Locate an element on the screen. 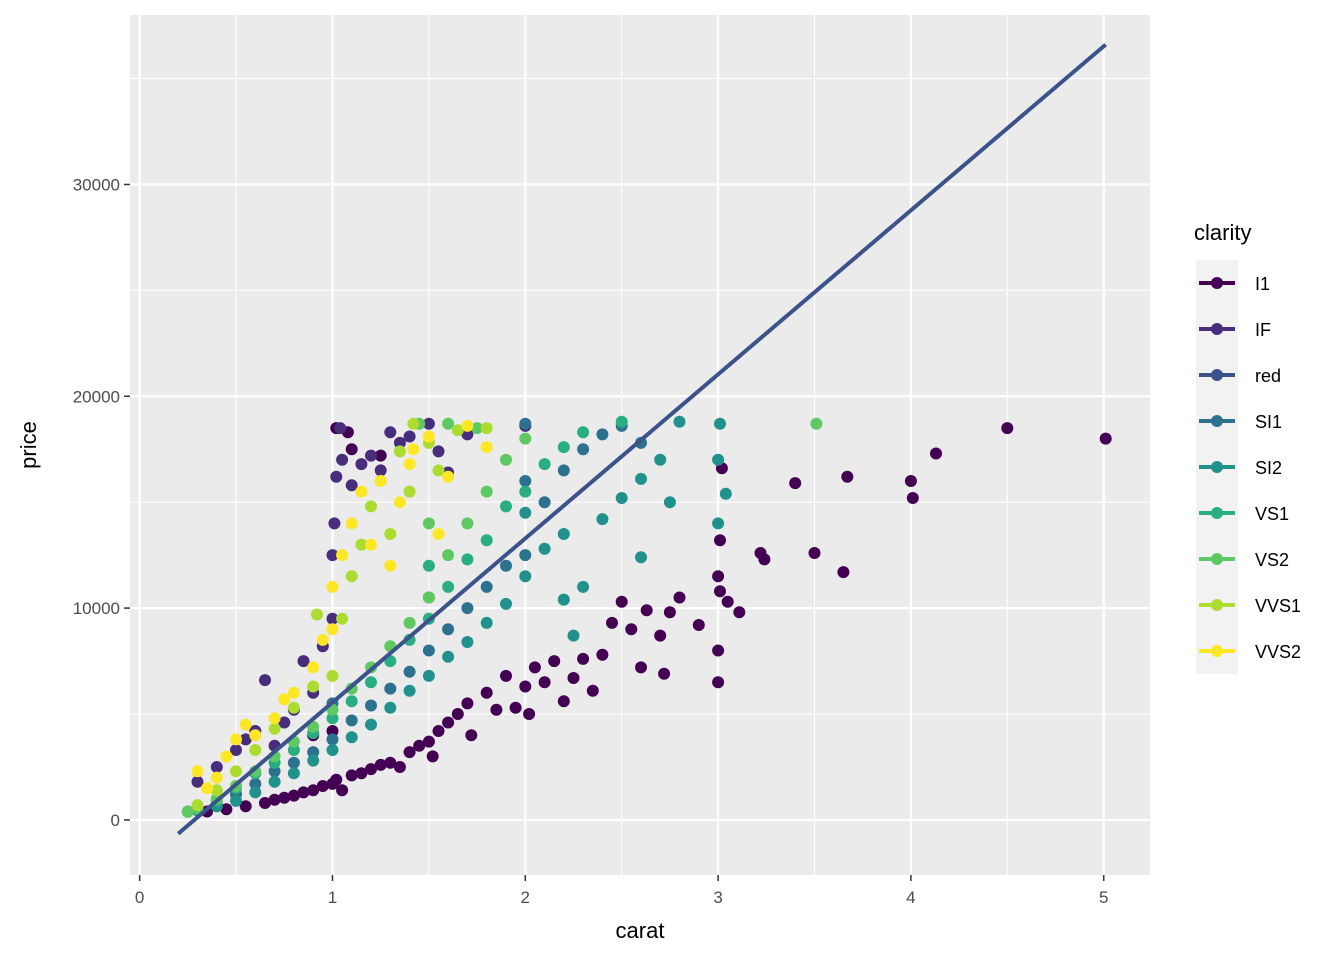  legend-entries: I1 IF red SI1 SI2 VS1 VS2 VVS1 VVS2 is located at coordinates (1248, 467).